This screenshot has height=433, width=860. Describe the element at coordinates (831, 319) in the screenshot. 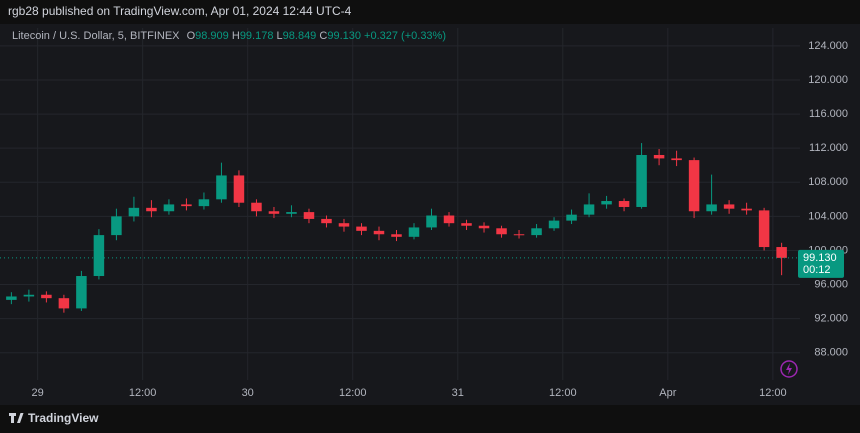

I see `y-tick-label: 92.000` at that location.